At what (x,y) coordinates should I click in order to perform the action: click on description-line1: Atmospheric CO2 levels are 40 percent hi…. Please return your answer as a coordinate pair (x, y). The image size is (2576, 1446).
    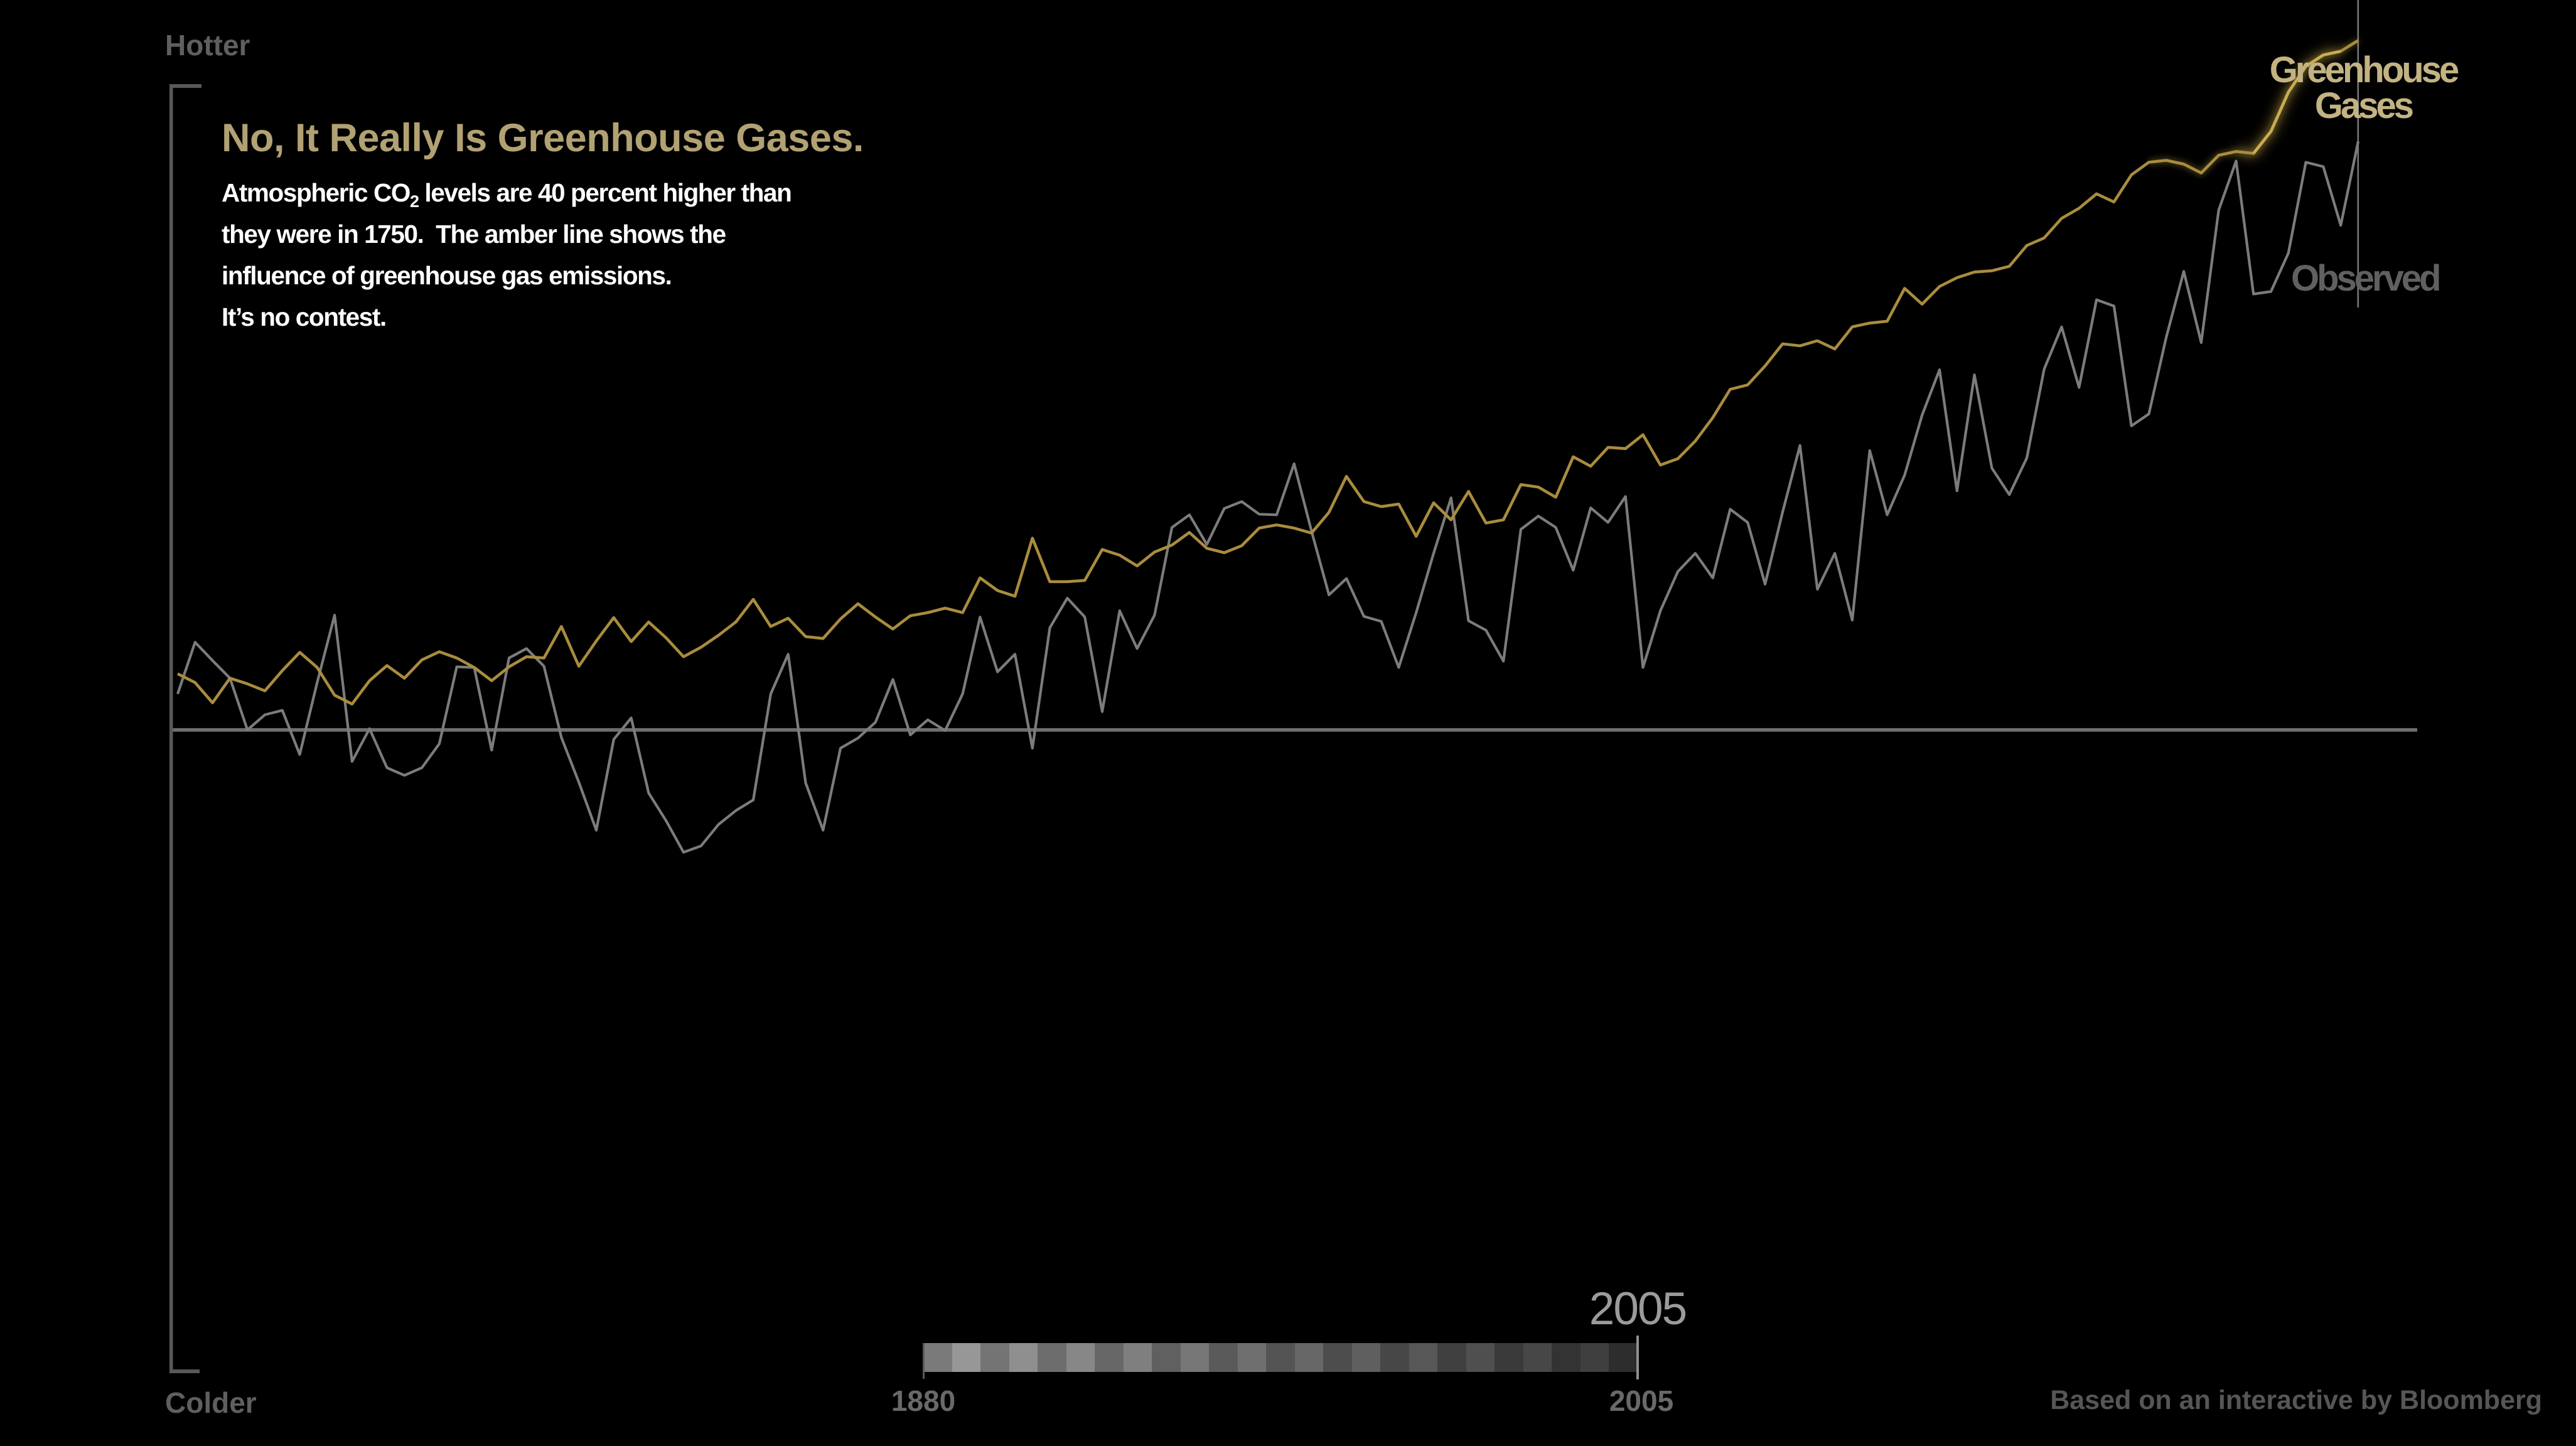
    Looking at the image, I should click on (507, 194).